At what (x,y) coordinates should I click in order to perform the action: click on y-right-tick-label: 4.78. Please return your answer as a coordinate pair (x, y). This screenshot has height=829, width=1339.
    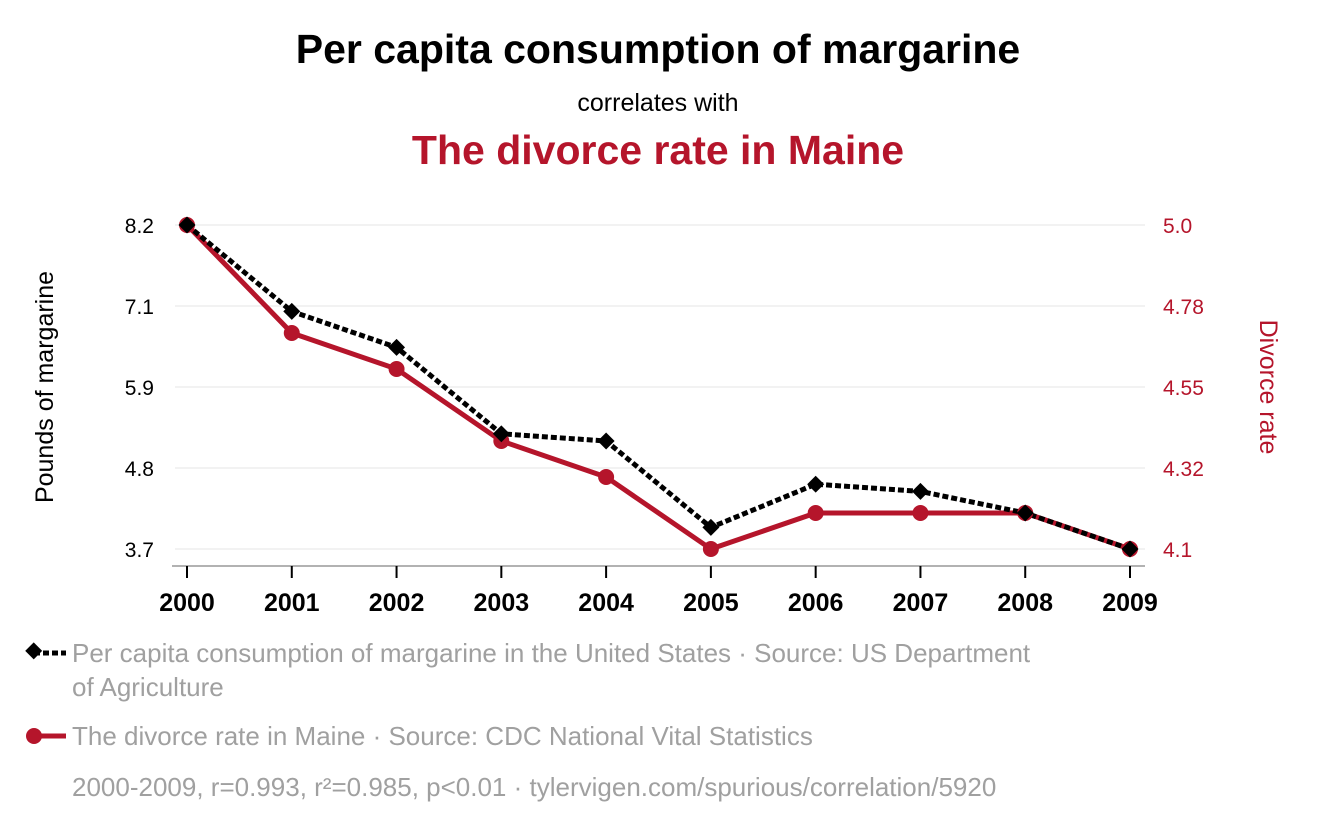
    Looking at the image, I should click on (1183, 307).